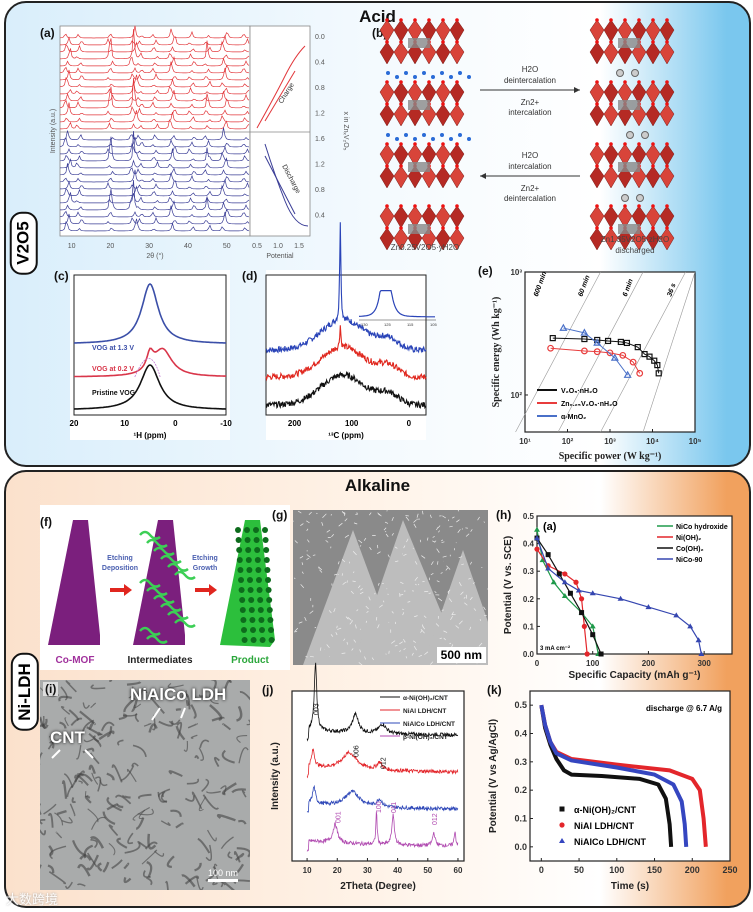  What do you see at coordinates (568, 441) in the screenshot?
I see `xtick-label: 10²` at bounding box center [568, 441].